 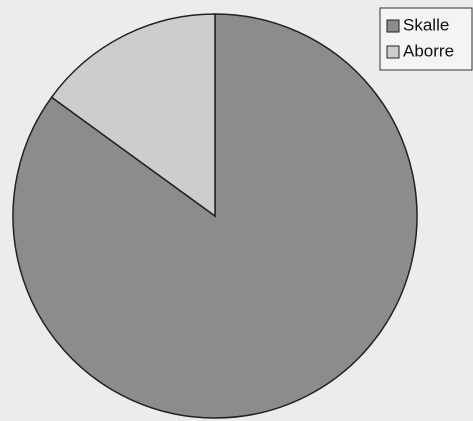 I want to click on legend-box, so click(x=426, y=39).